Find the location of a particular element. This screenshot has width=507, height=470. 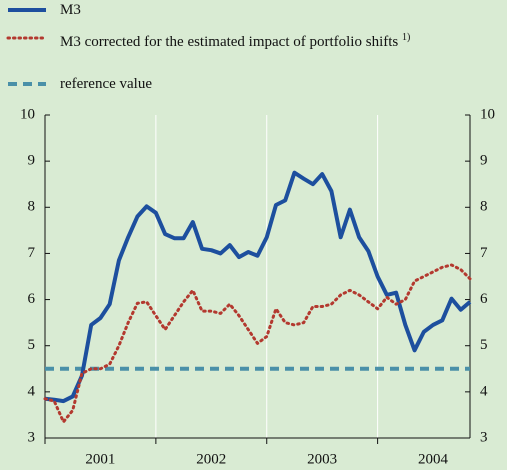

y-tick-label: 9 is located at coordinates (32, 161).